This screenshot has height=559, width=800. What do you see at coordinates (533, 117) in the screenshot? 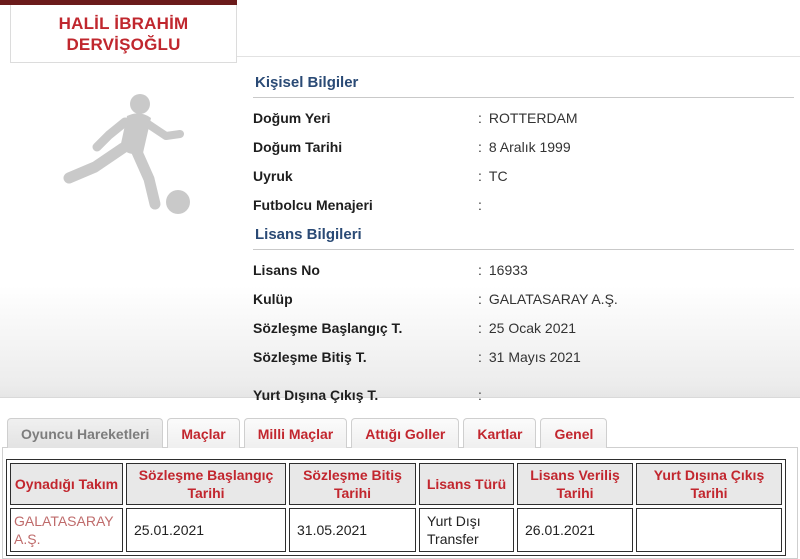
I see `field-value: ROTTERDAM` at bounding box center [533, 117].